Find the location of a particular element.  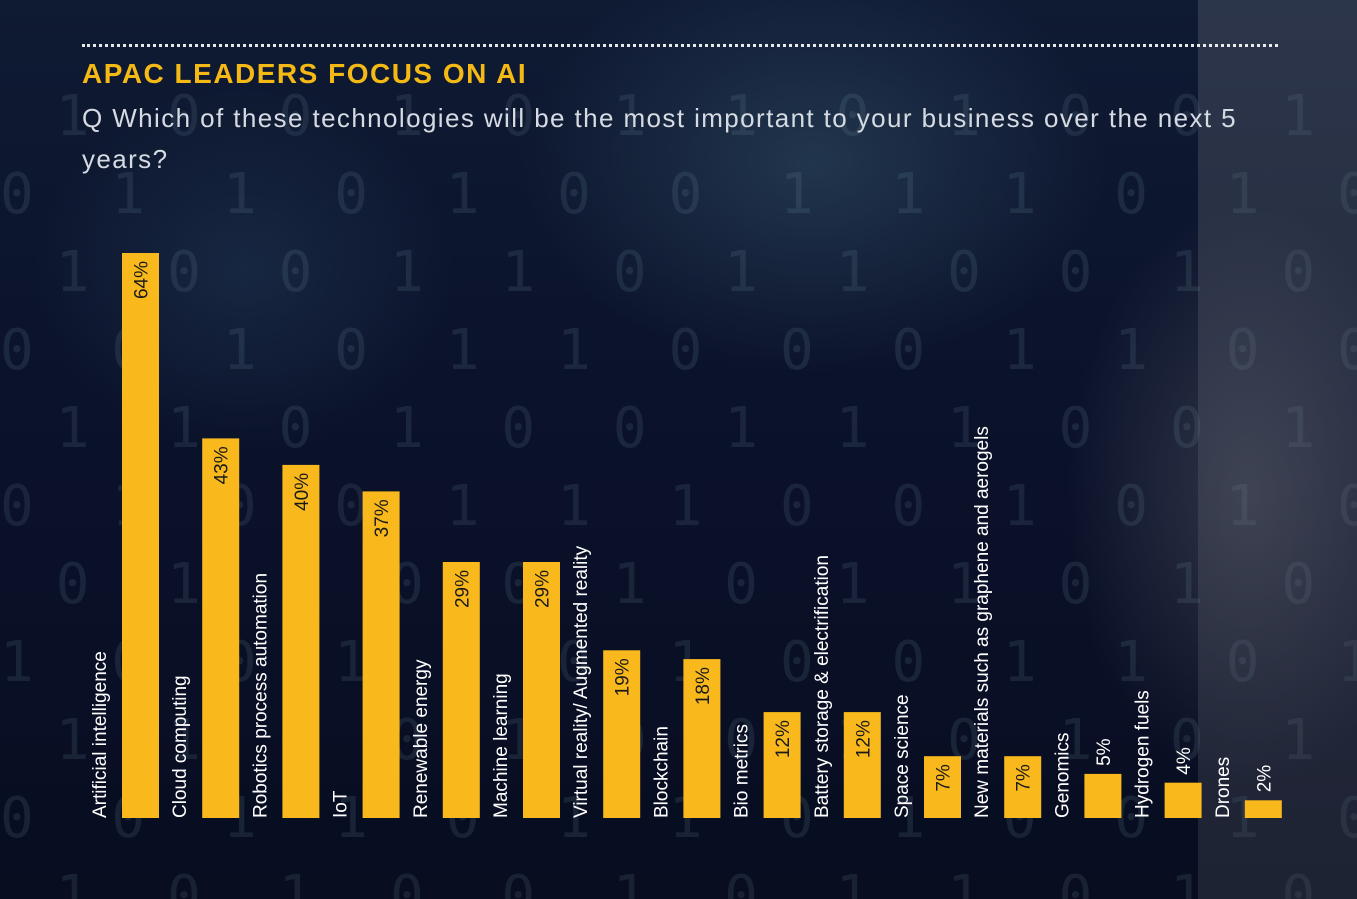

category-label-6: Virtual reality/ Augmented reality is located at coordinates (581, 681).